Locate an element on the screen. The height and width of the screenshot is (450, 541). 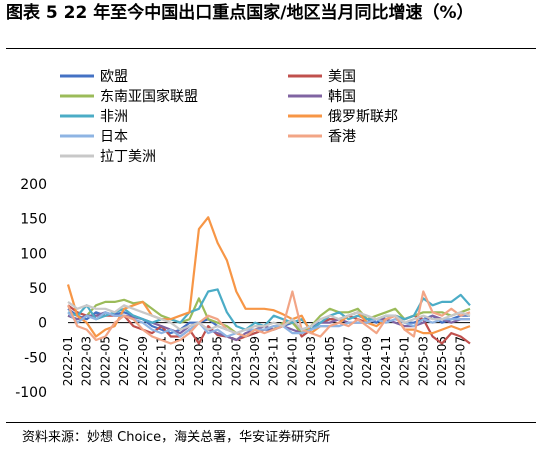
x-tick-label: 2025-05 is located at coordinates (442, 361).